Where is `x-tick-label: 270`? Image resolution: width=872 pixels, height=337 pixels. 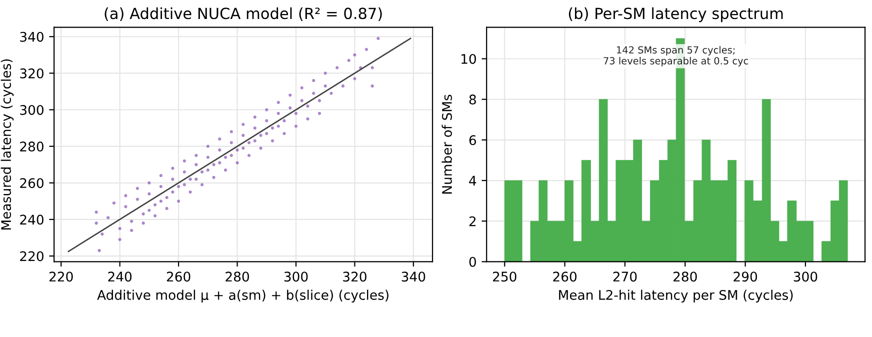
x-tick-label: 270 is located at coordinates (625, 277).